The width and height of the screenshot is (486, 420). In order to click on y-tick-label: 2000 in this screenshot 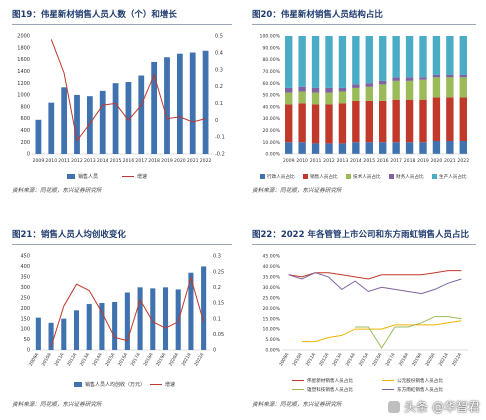, I will do `click(23, 37)`.